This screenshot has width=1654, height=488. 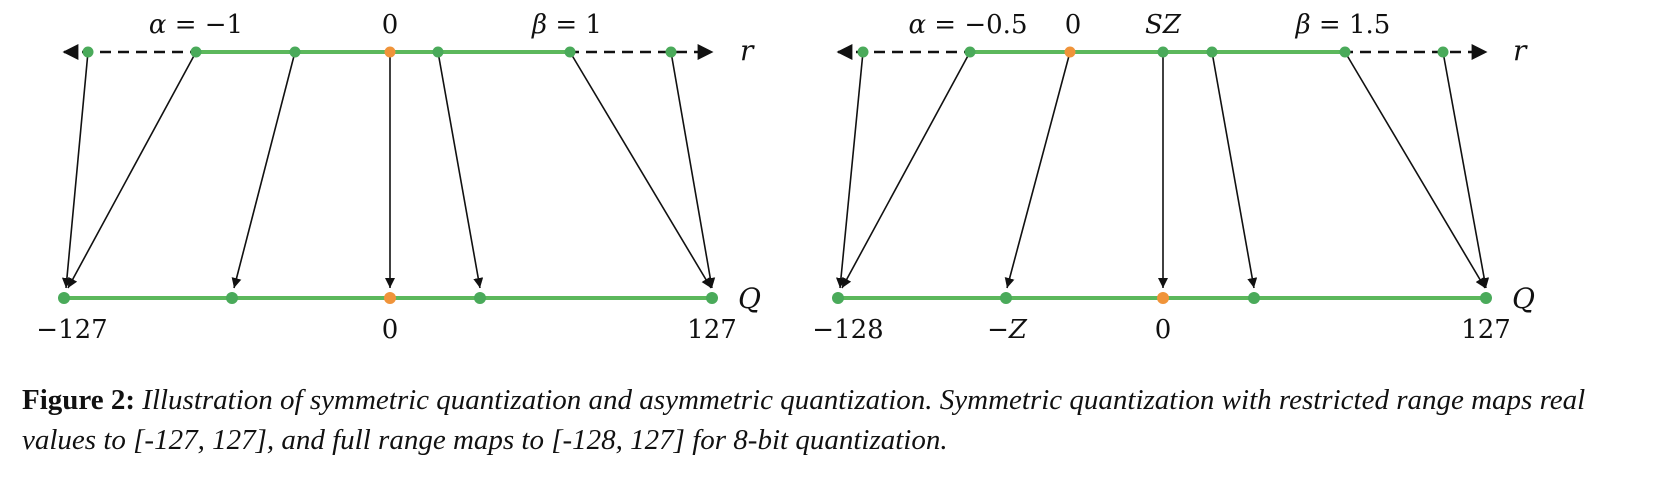 I want to click on qmin-label: −128, so click(x=847, y=330).